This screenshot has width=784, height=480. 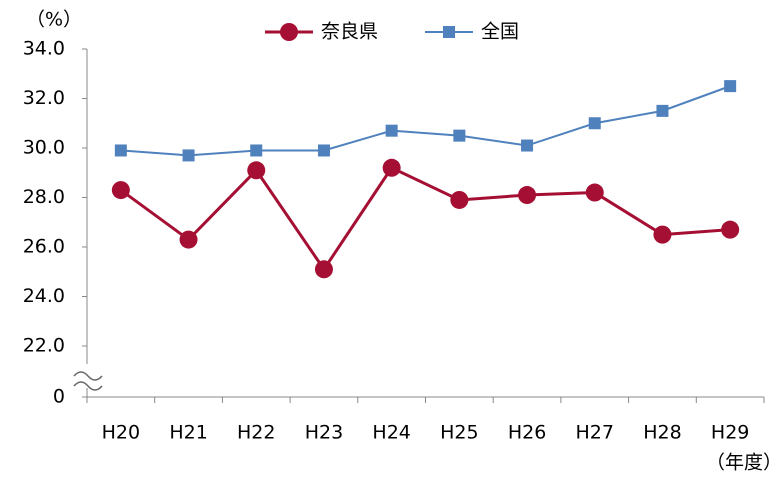 What do you see at coordinates (188, 433) in the screenshot?
I see `x-tick-label: H21` at bounding box center [188, 433].